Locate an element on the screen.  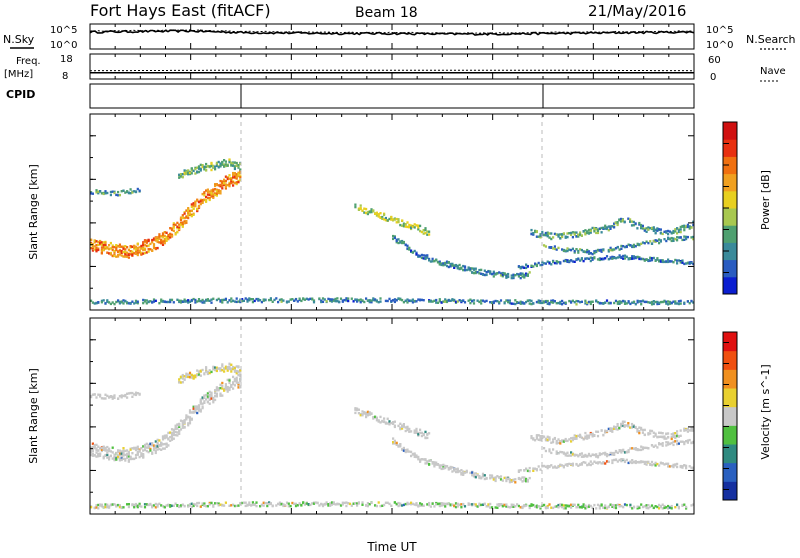
cpid-segments is located at coordinates (392, 96).